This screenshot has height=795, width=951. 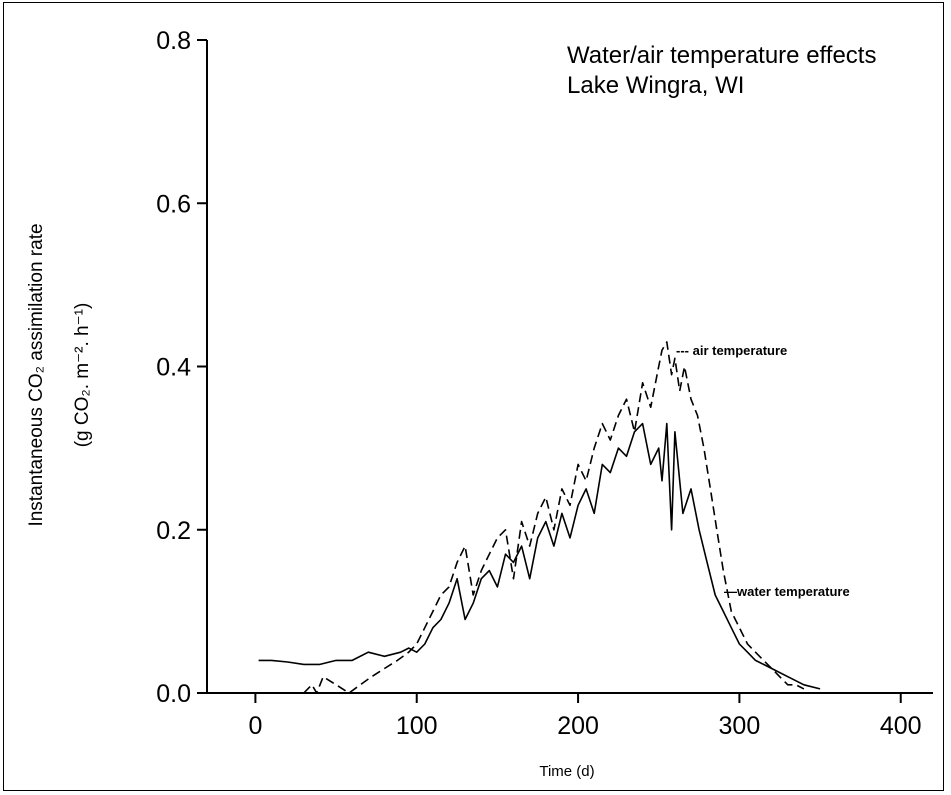 I want to click on chart-title-line-1: Water/air temperature effects, so click(x=721, y=55).